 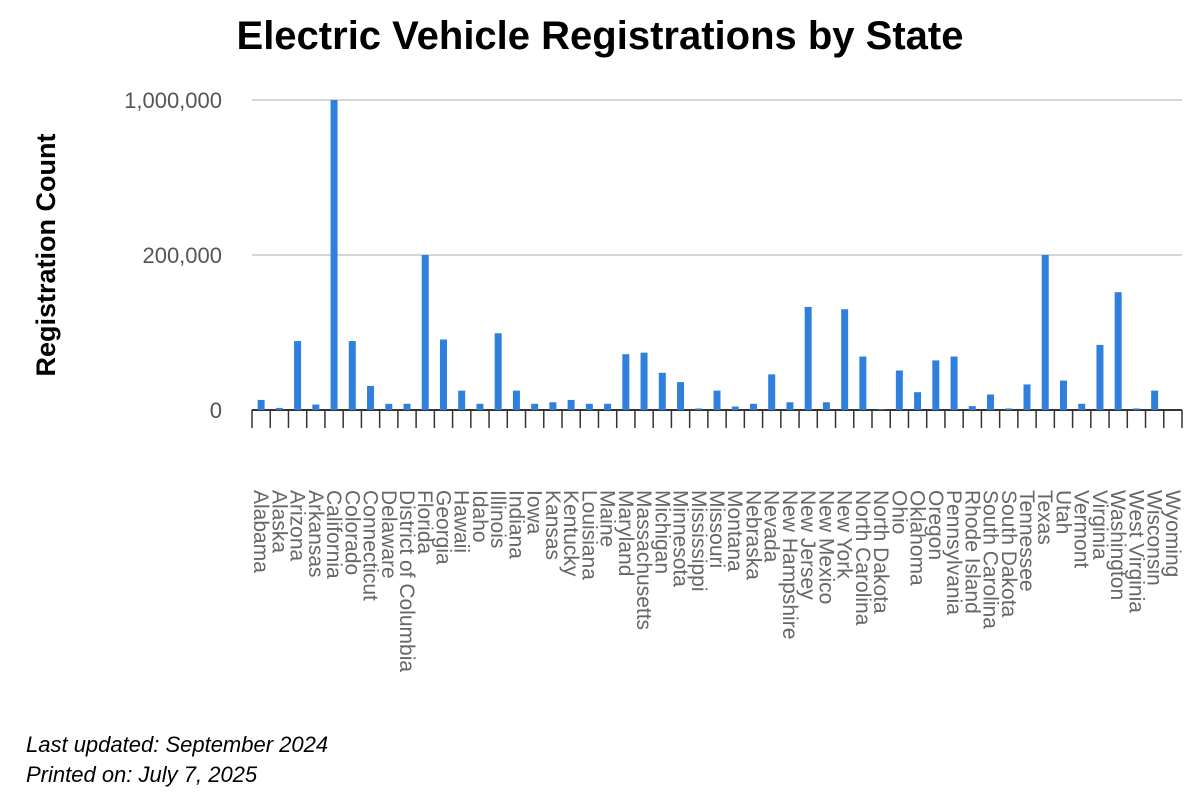 I want to click on x-tick-label: Minnesota, so click(x=680, y=538).